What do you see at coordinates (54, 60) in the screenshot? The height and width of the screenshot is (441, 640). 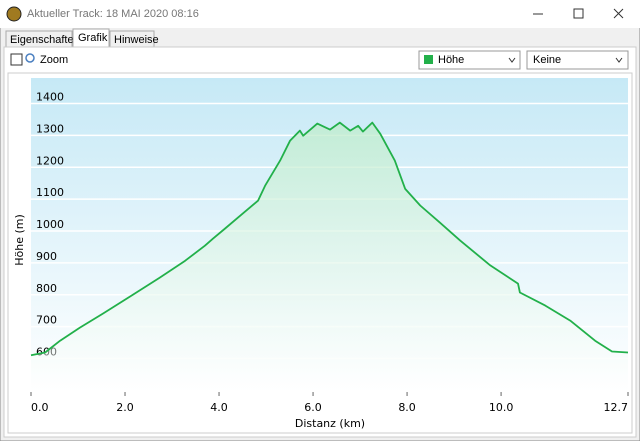 I see `zoom-label: Zoom` at bounding box center [54, 60].